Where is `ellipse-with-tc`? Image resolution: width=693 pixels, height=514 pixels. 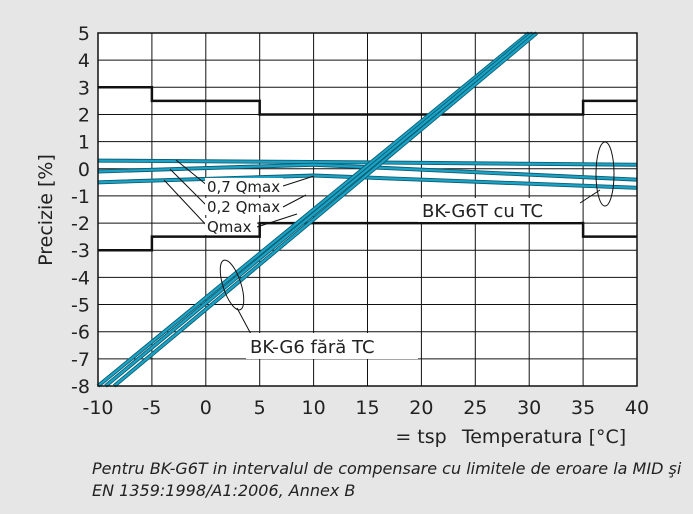
ellipse-with-tc is located at coordinates (605, 174).